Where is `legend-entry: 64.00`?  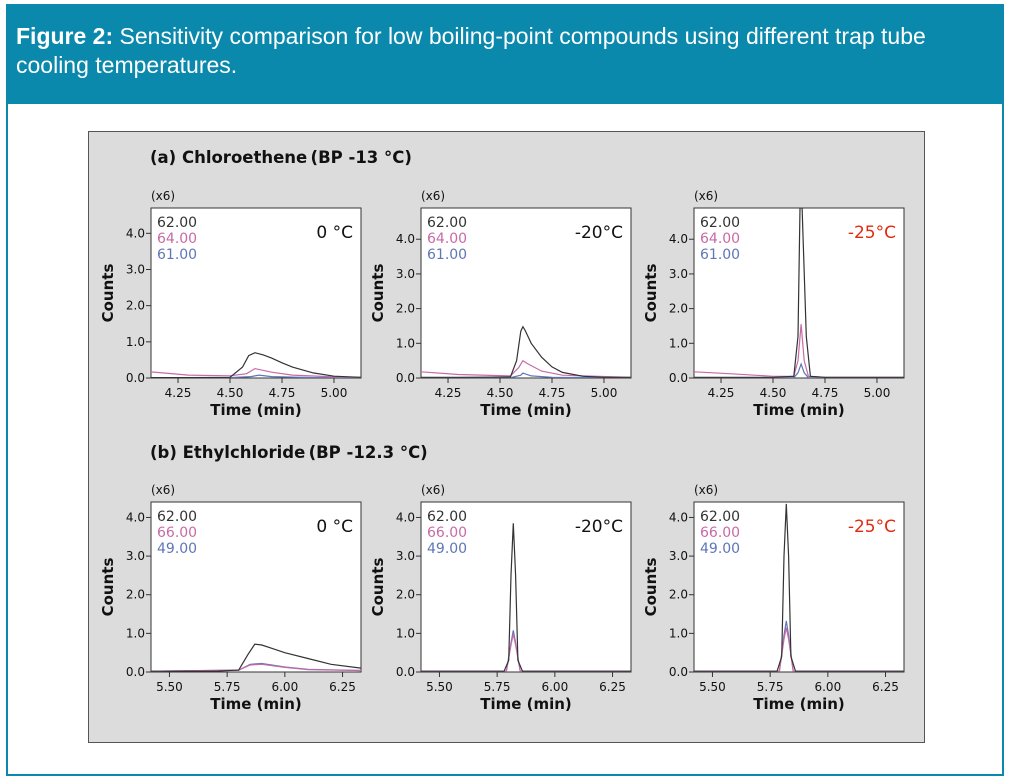
legend-entry: 64.00 is located at coordinates (447, 239).